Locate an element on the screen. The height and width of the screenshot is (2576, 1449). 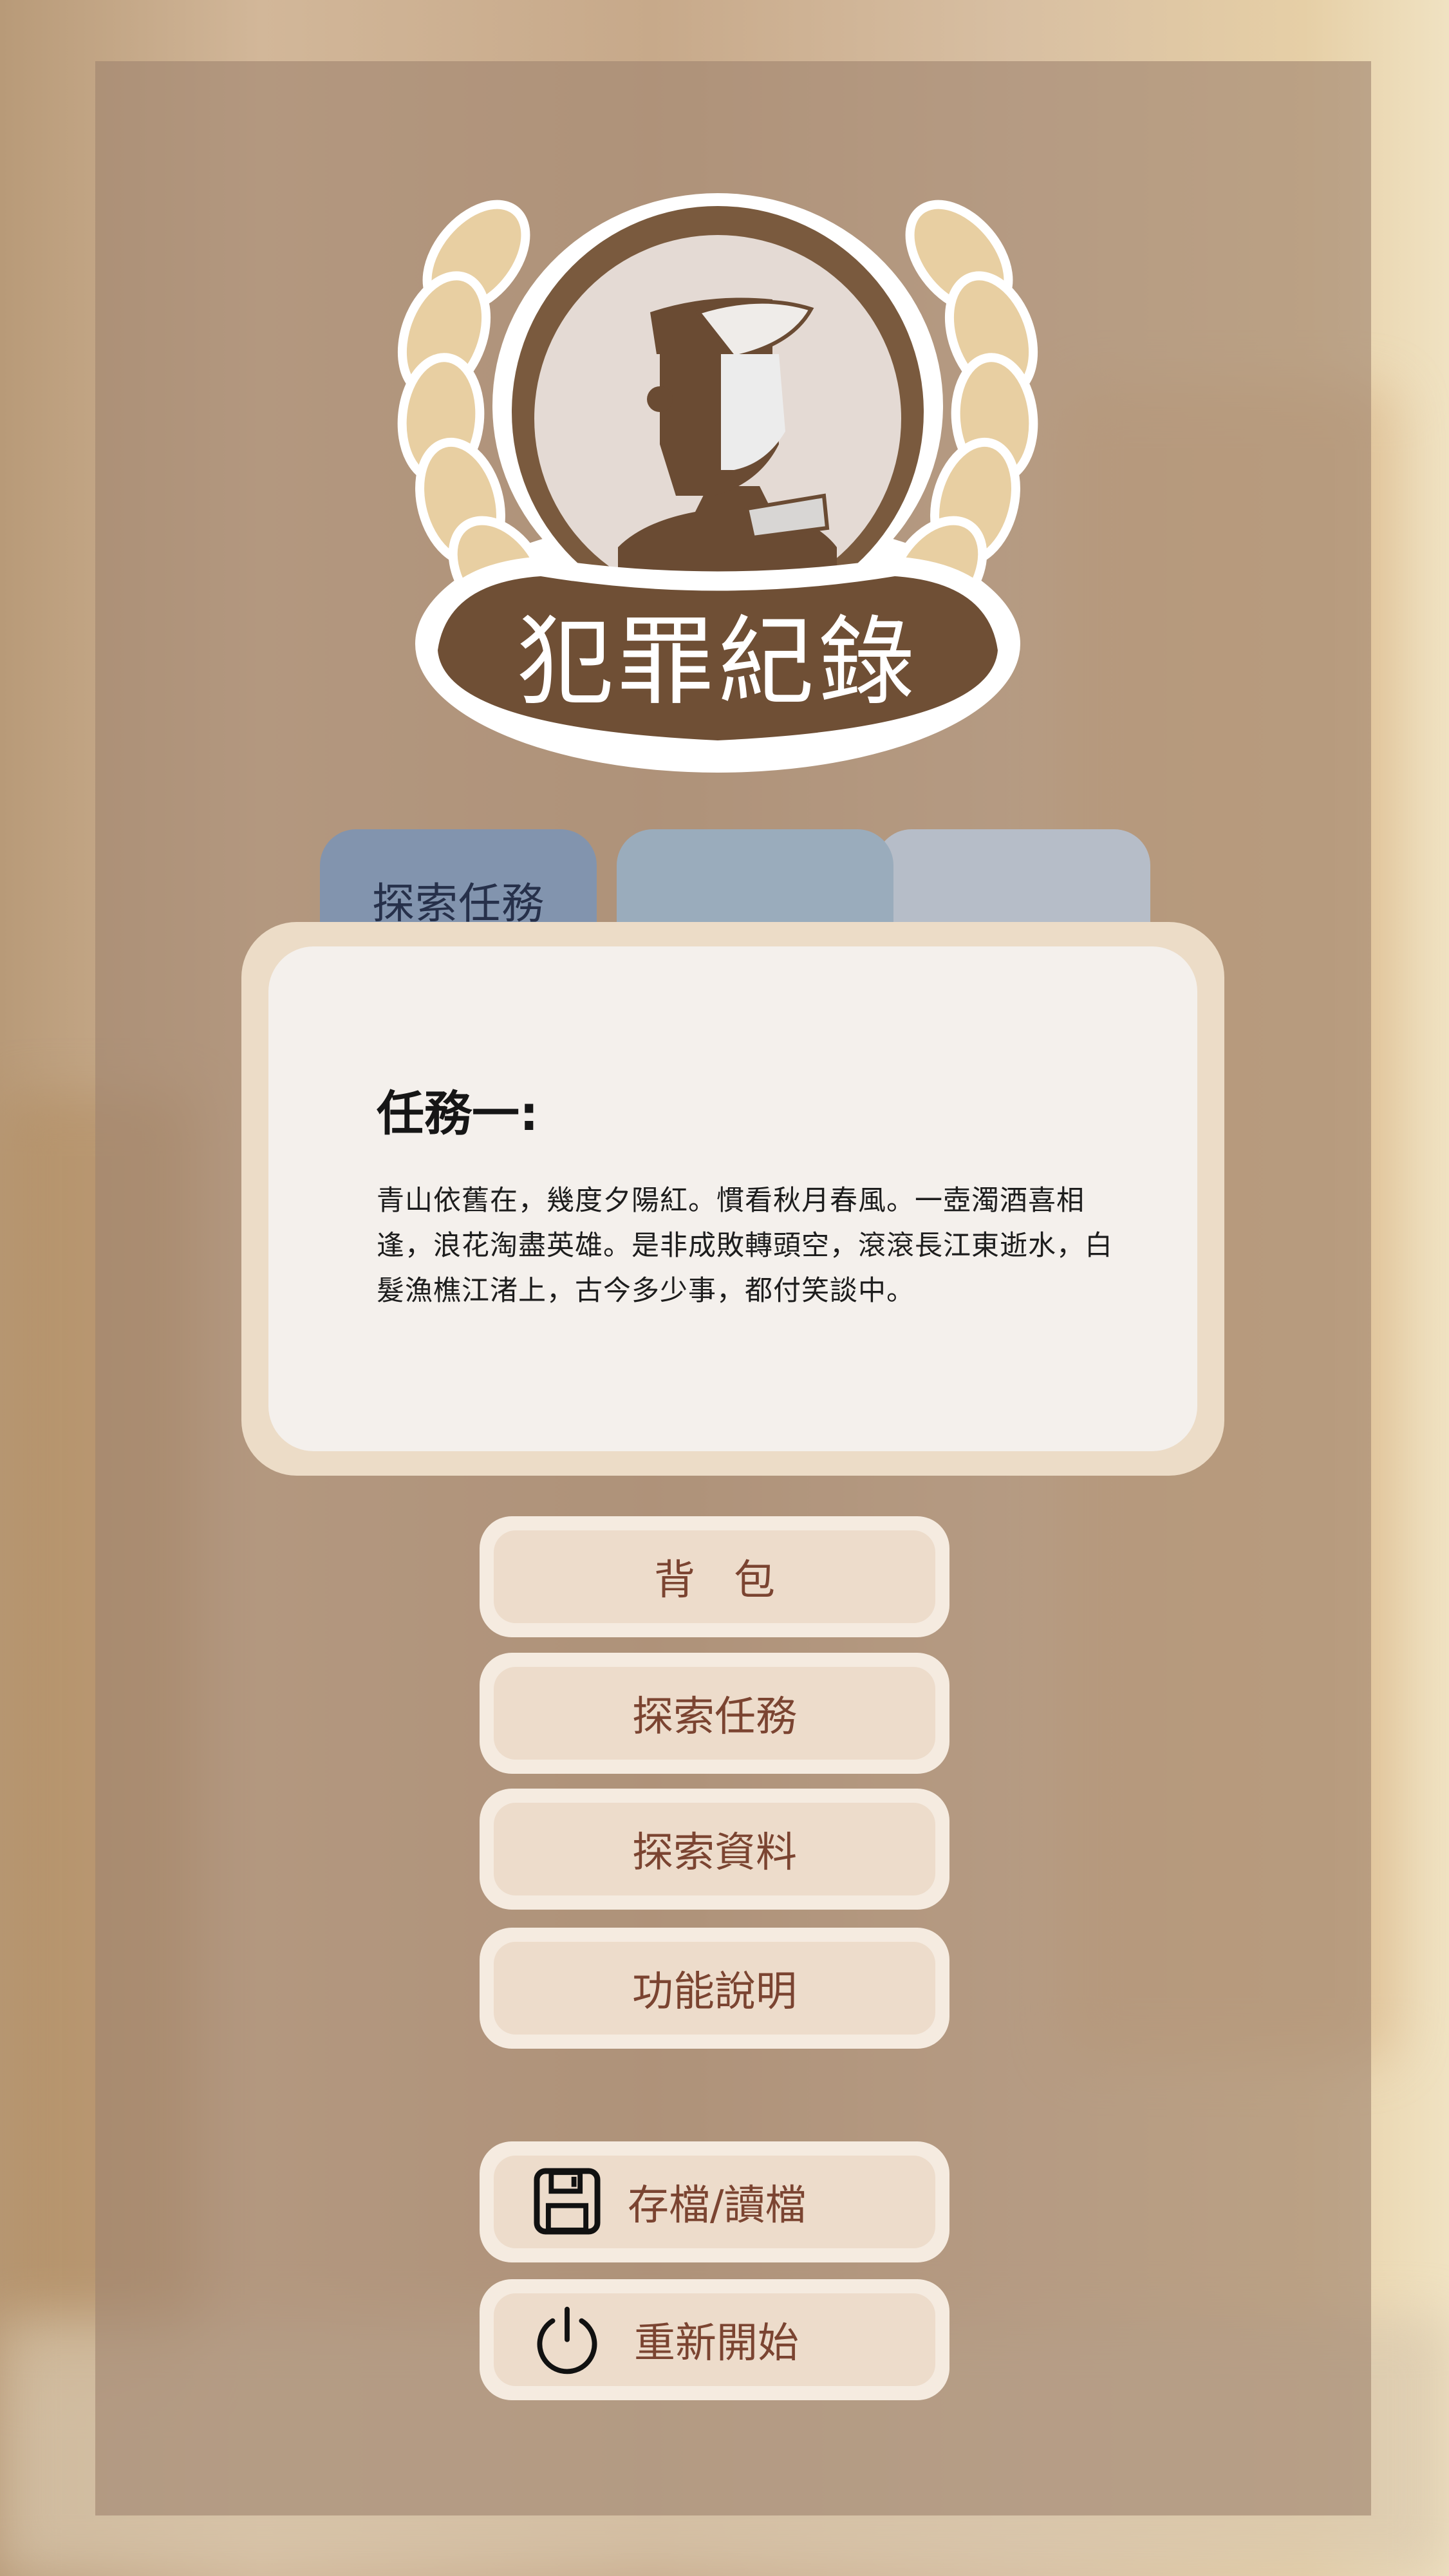
crime-record-emblem: 犯罪紀錄 is located at coordinates (717, 483).